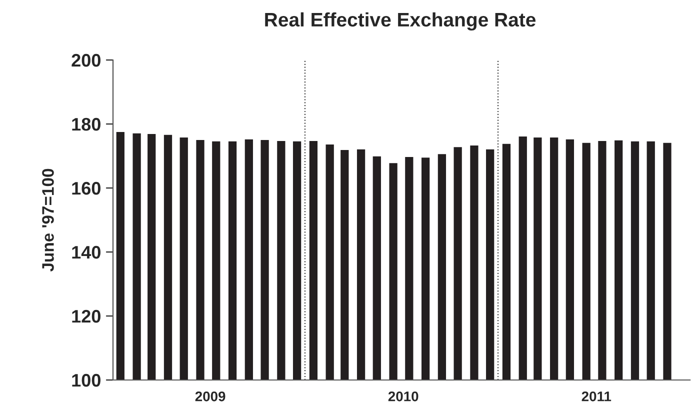  Describe the element at coordinates (210, 396) in the screenshot. I see `x-tick-label: 2009` at that location.